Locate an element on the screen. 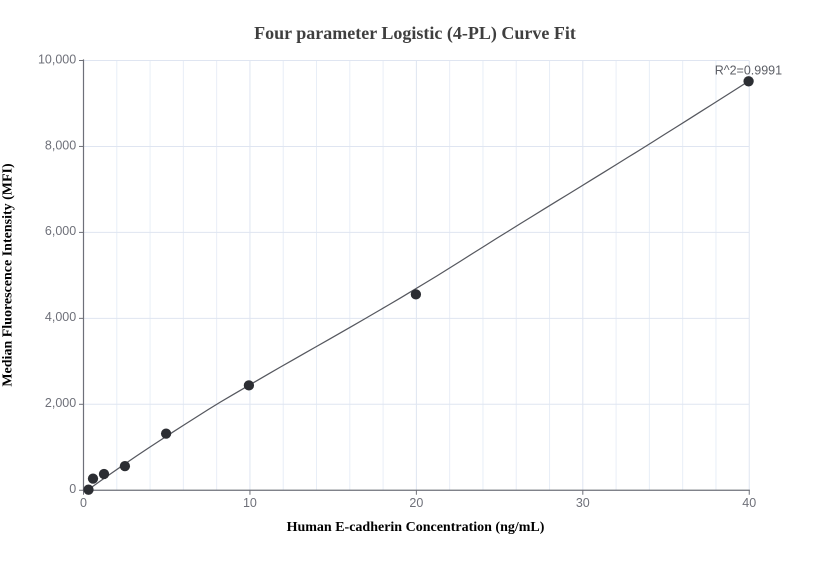 This screenshot has height=565, width=832. svg-text: 20 is located at coordinates (416, 503).